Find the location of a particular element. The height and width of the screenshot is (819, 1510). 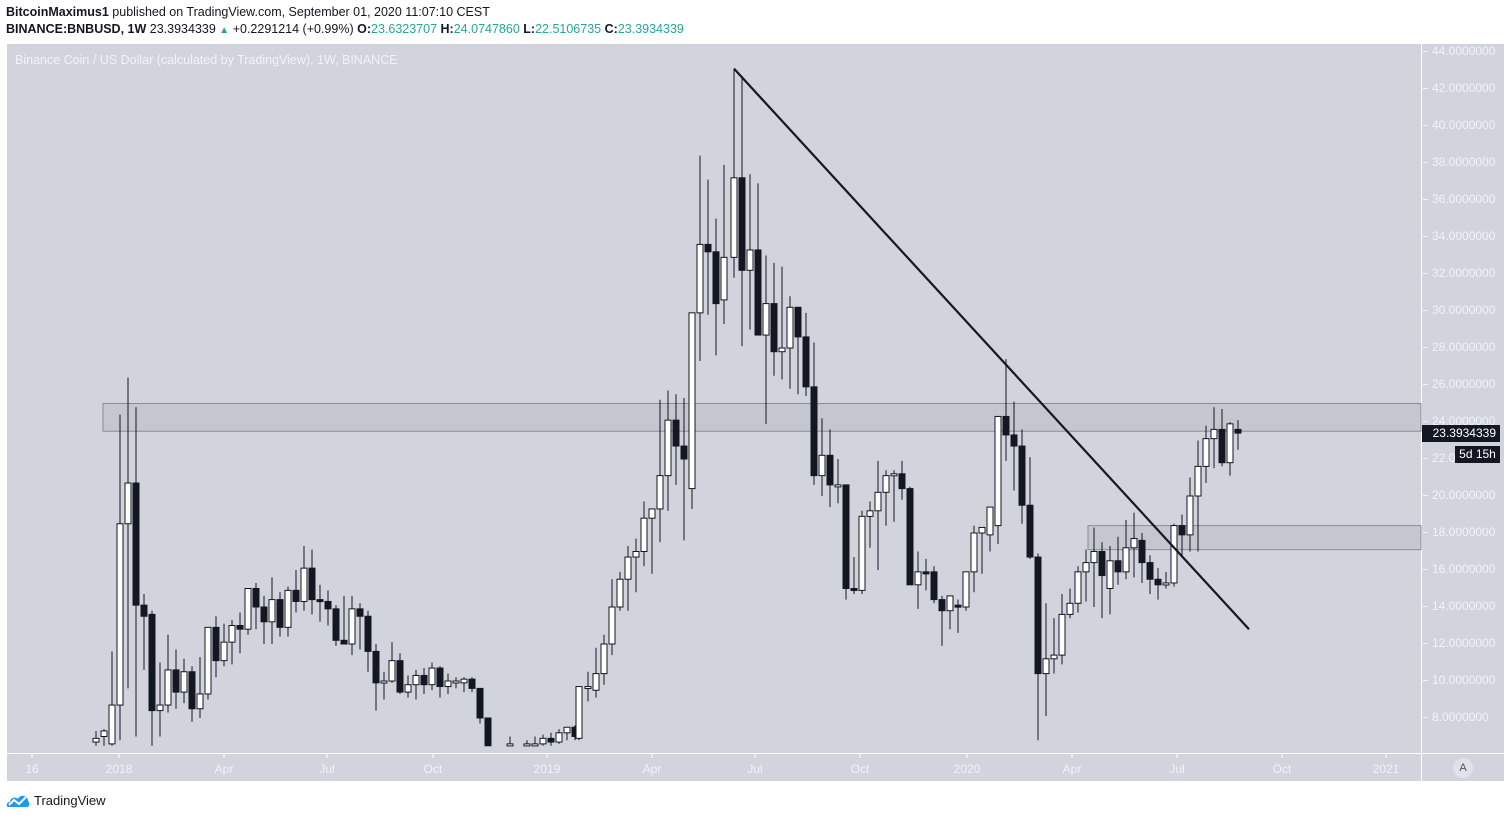

price-tick-label: 26.0000000 is located at coordinates (1459, 384).